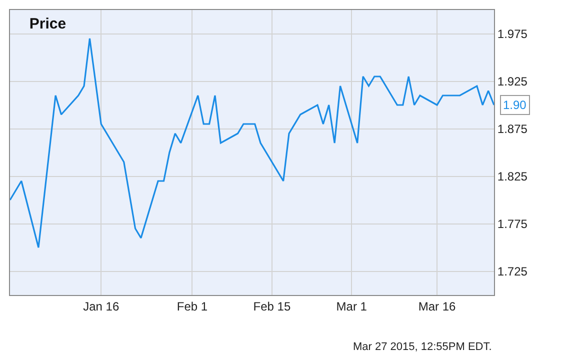 The width and height of the screenshot is (575, 358). Describe the element at coordinates (512, 271) in the screenshot. I see `y-tick-label: 1.725` at that location.